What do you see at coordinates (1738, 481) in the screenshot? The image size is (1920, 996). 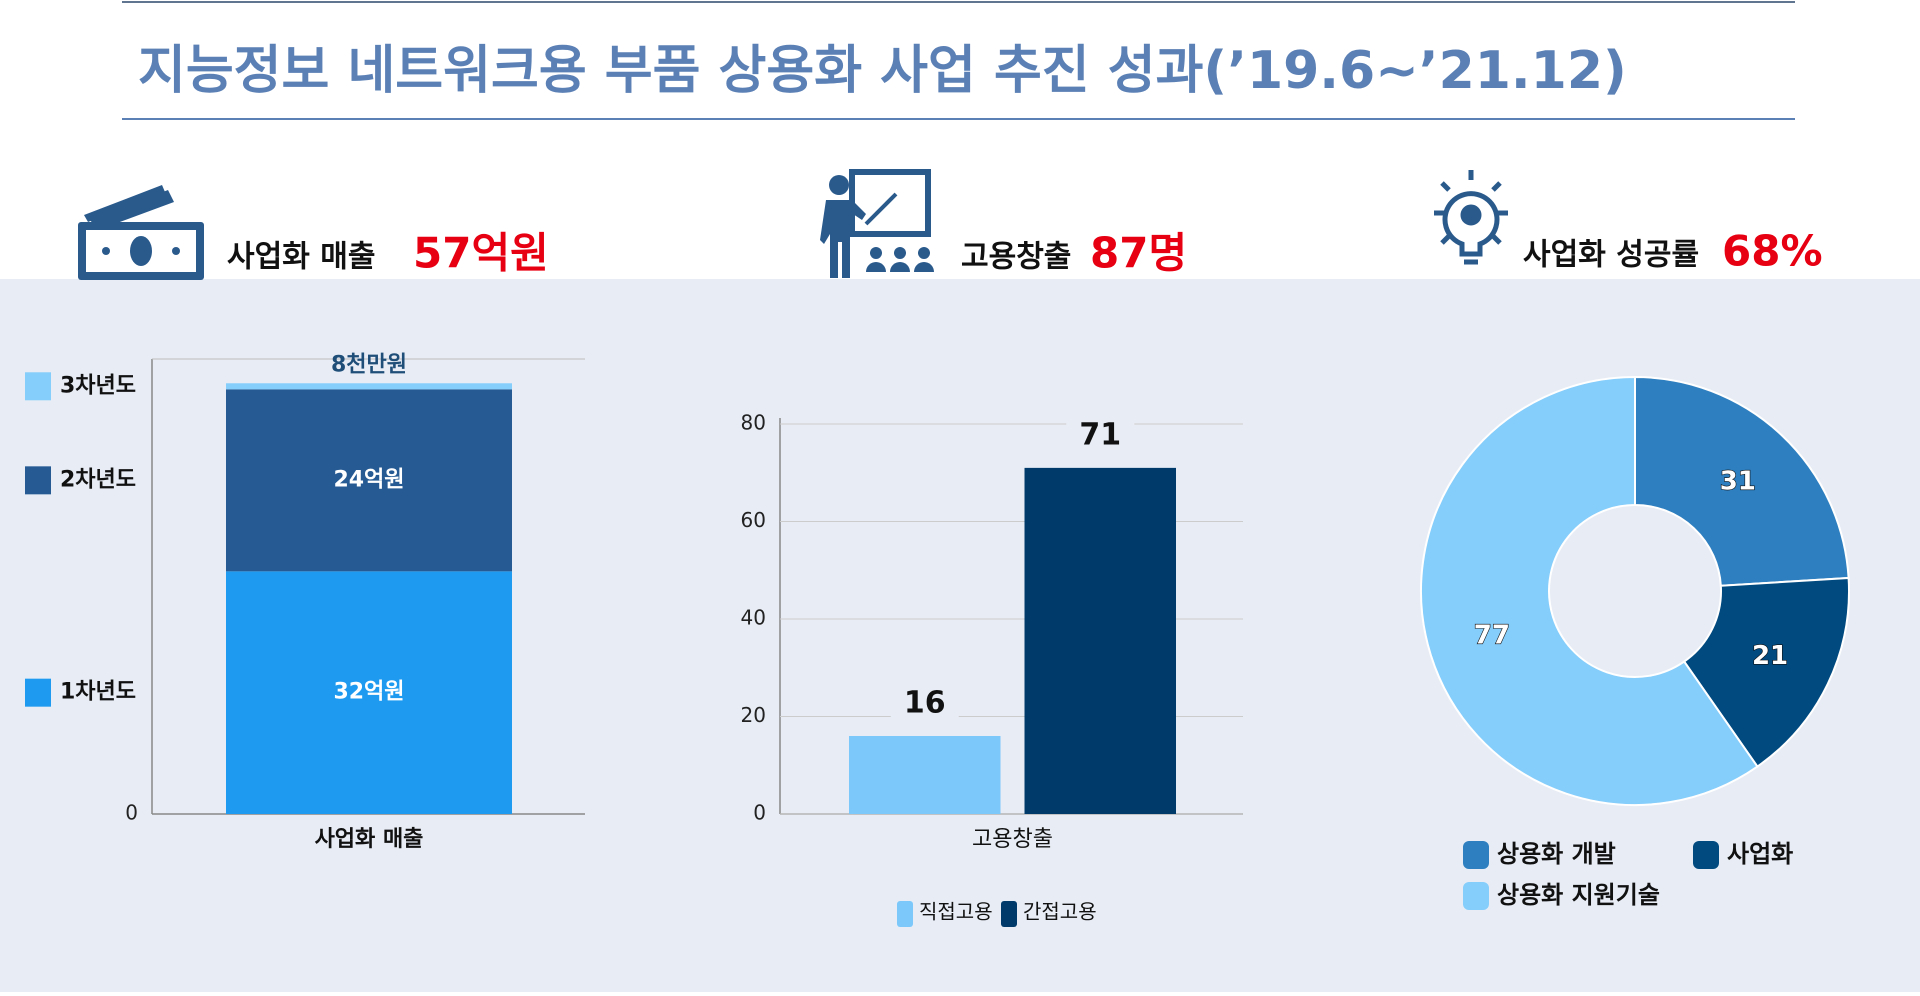 I see `data-label: 31` at bounding box center [1738, 481].